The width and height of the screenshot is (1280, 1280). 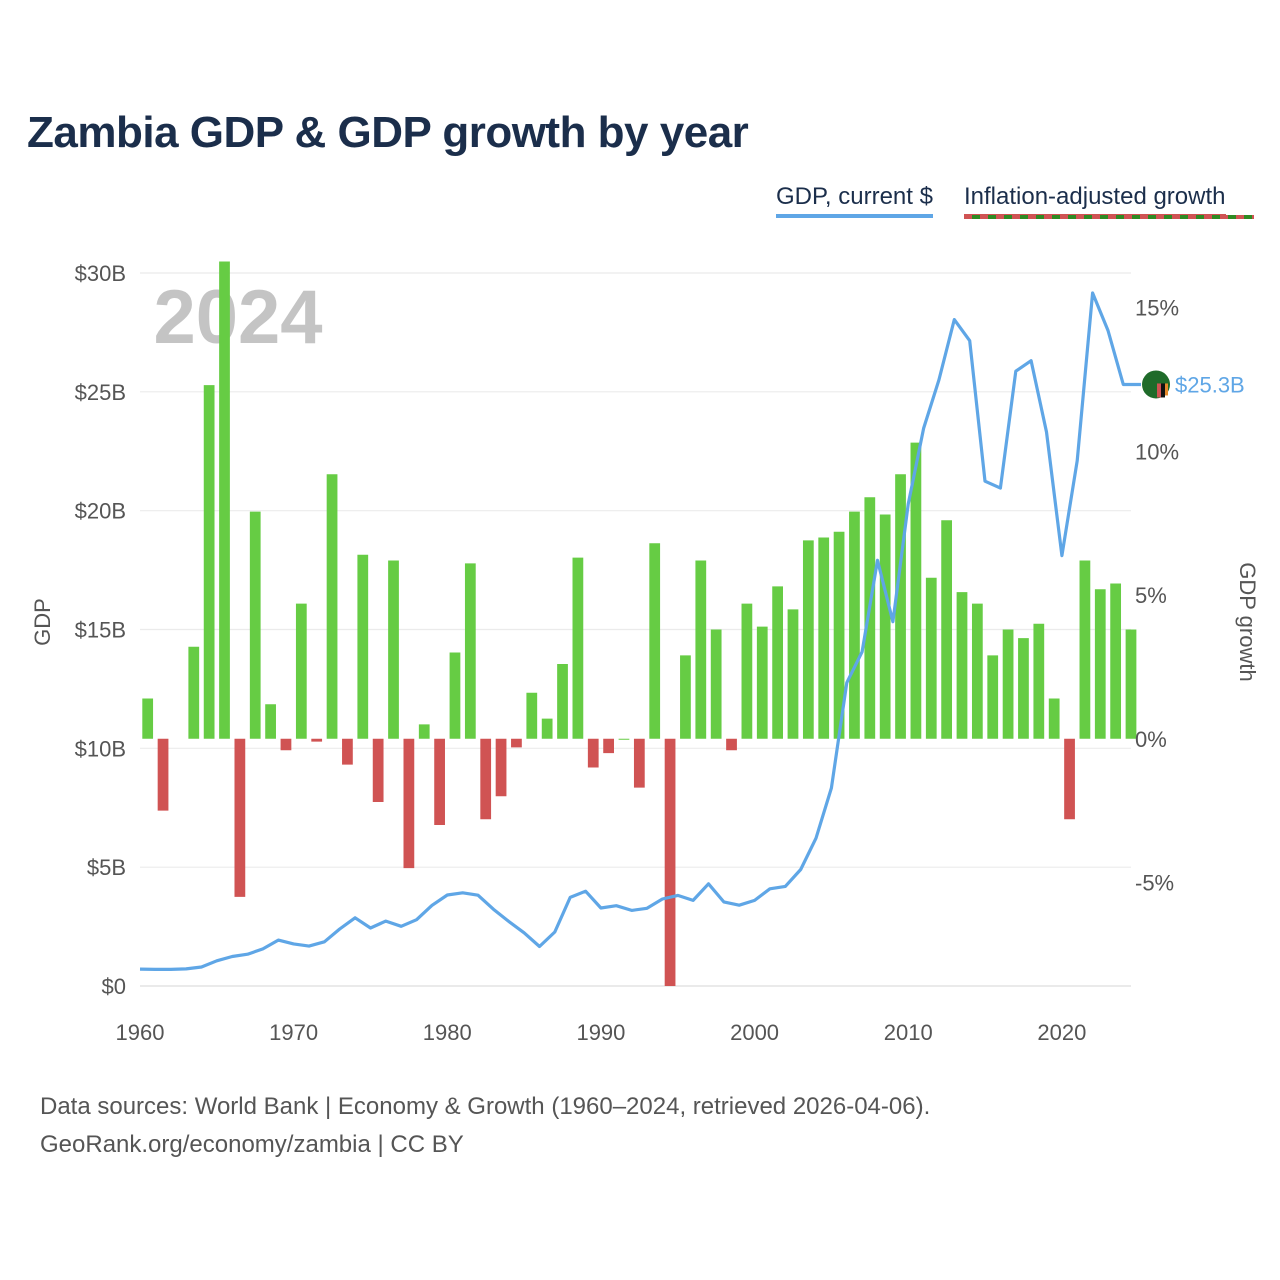 What do you see at coordinates (378, 770) in the screenshot?
I see `growth-bar-1975` at bounding box center [378, 770].